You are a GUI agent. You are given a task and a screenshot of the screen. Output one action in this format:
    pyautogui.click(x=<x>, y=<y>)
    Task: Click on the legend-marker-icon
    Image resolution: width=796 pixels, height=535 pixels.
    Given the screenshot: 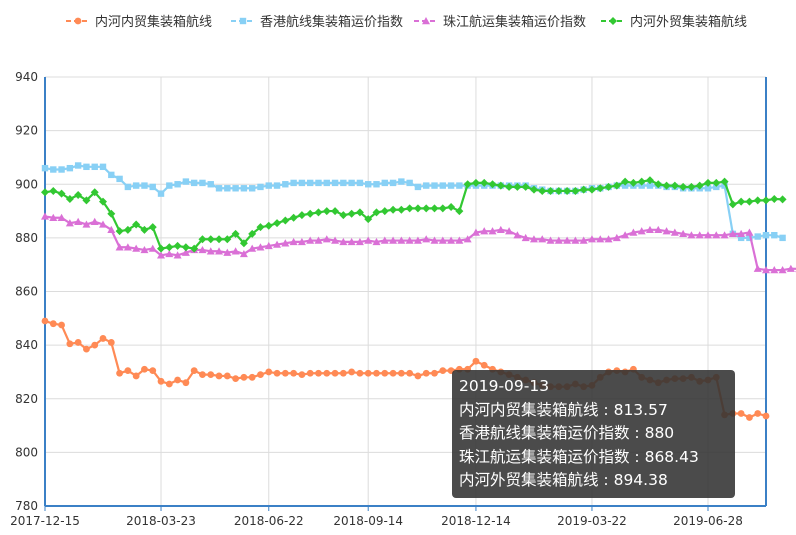 What is the action you would take?
    pyautogui.click(x=243, y=21)
    